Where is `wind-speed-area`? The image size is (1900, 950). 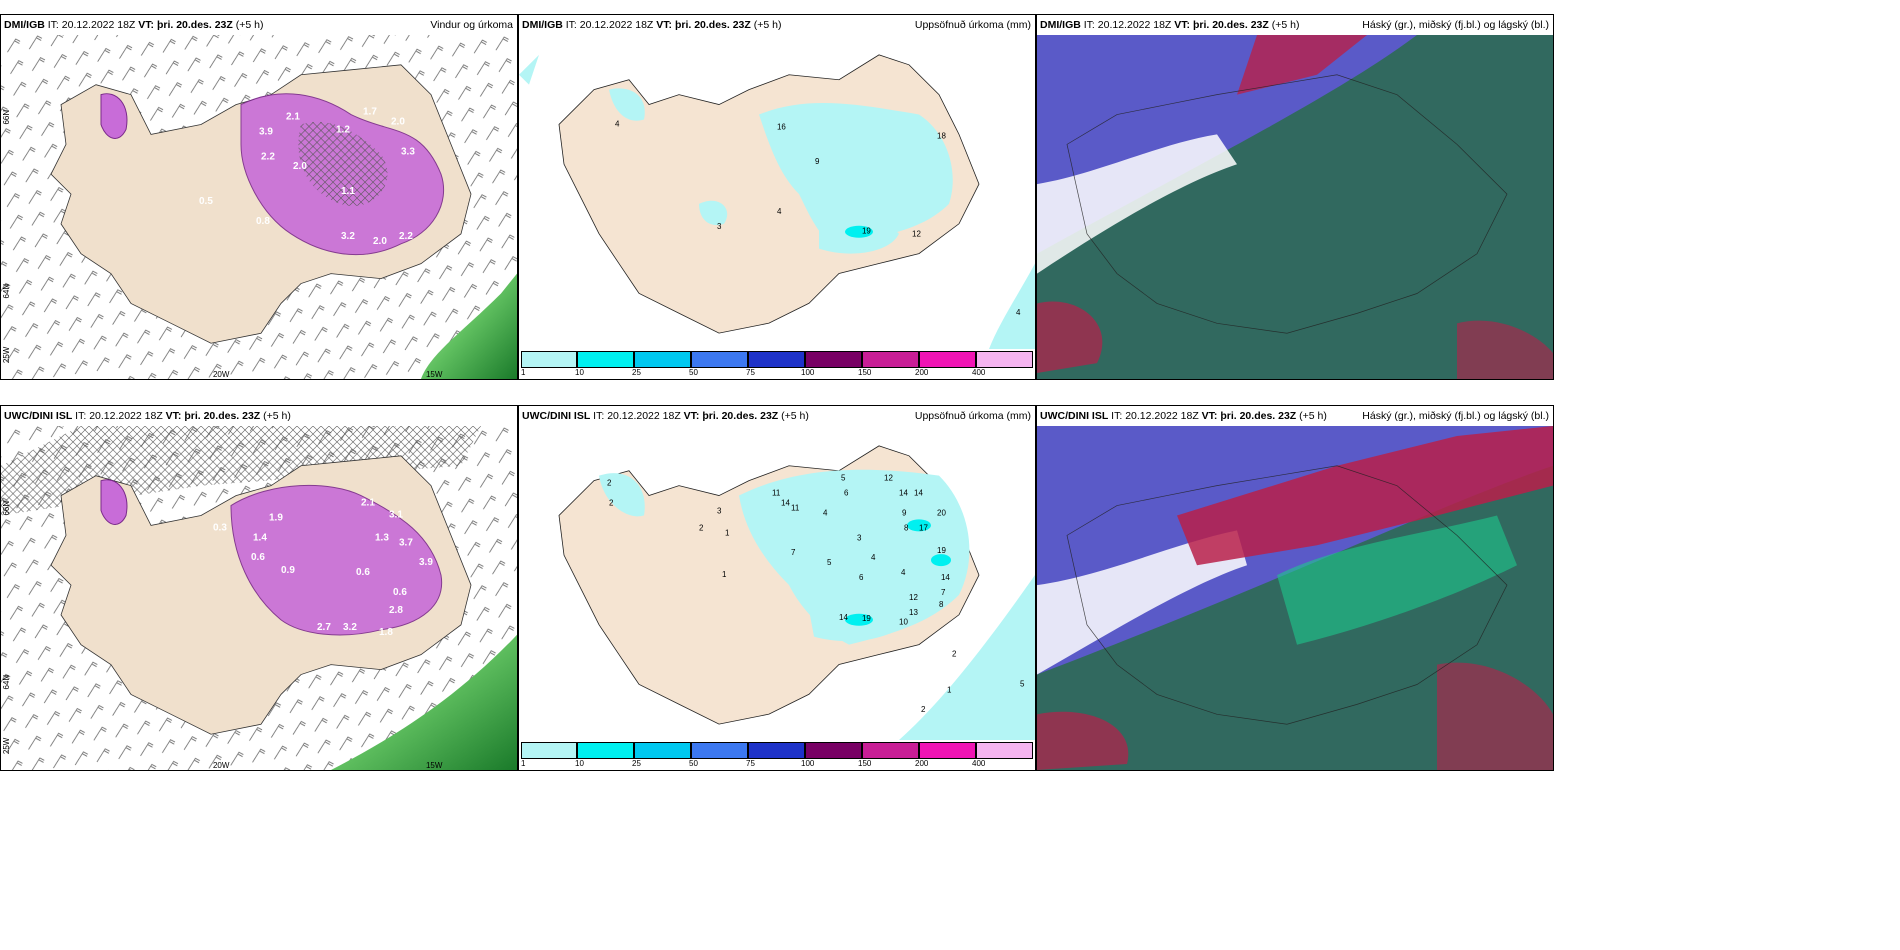 wind-speed-area is located at coordinates (469, 326).